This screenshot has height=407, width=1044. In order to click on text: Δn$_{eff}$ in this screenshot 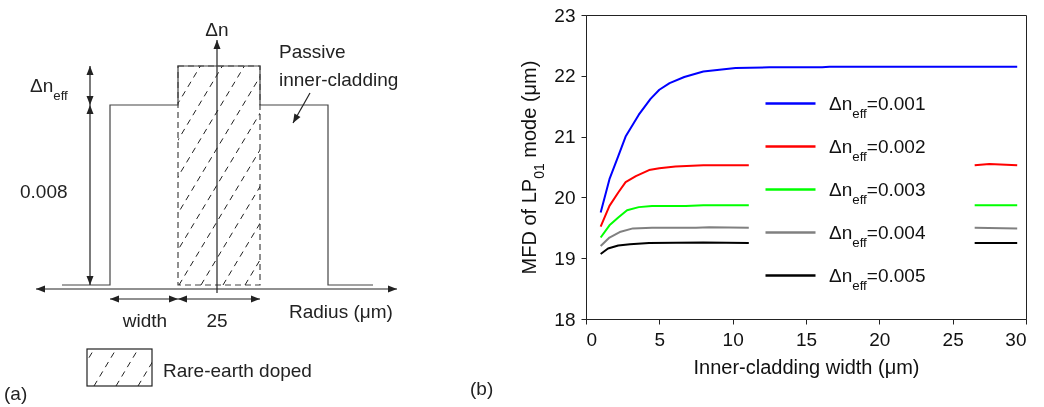, I will do `click(49, 89)`.